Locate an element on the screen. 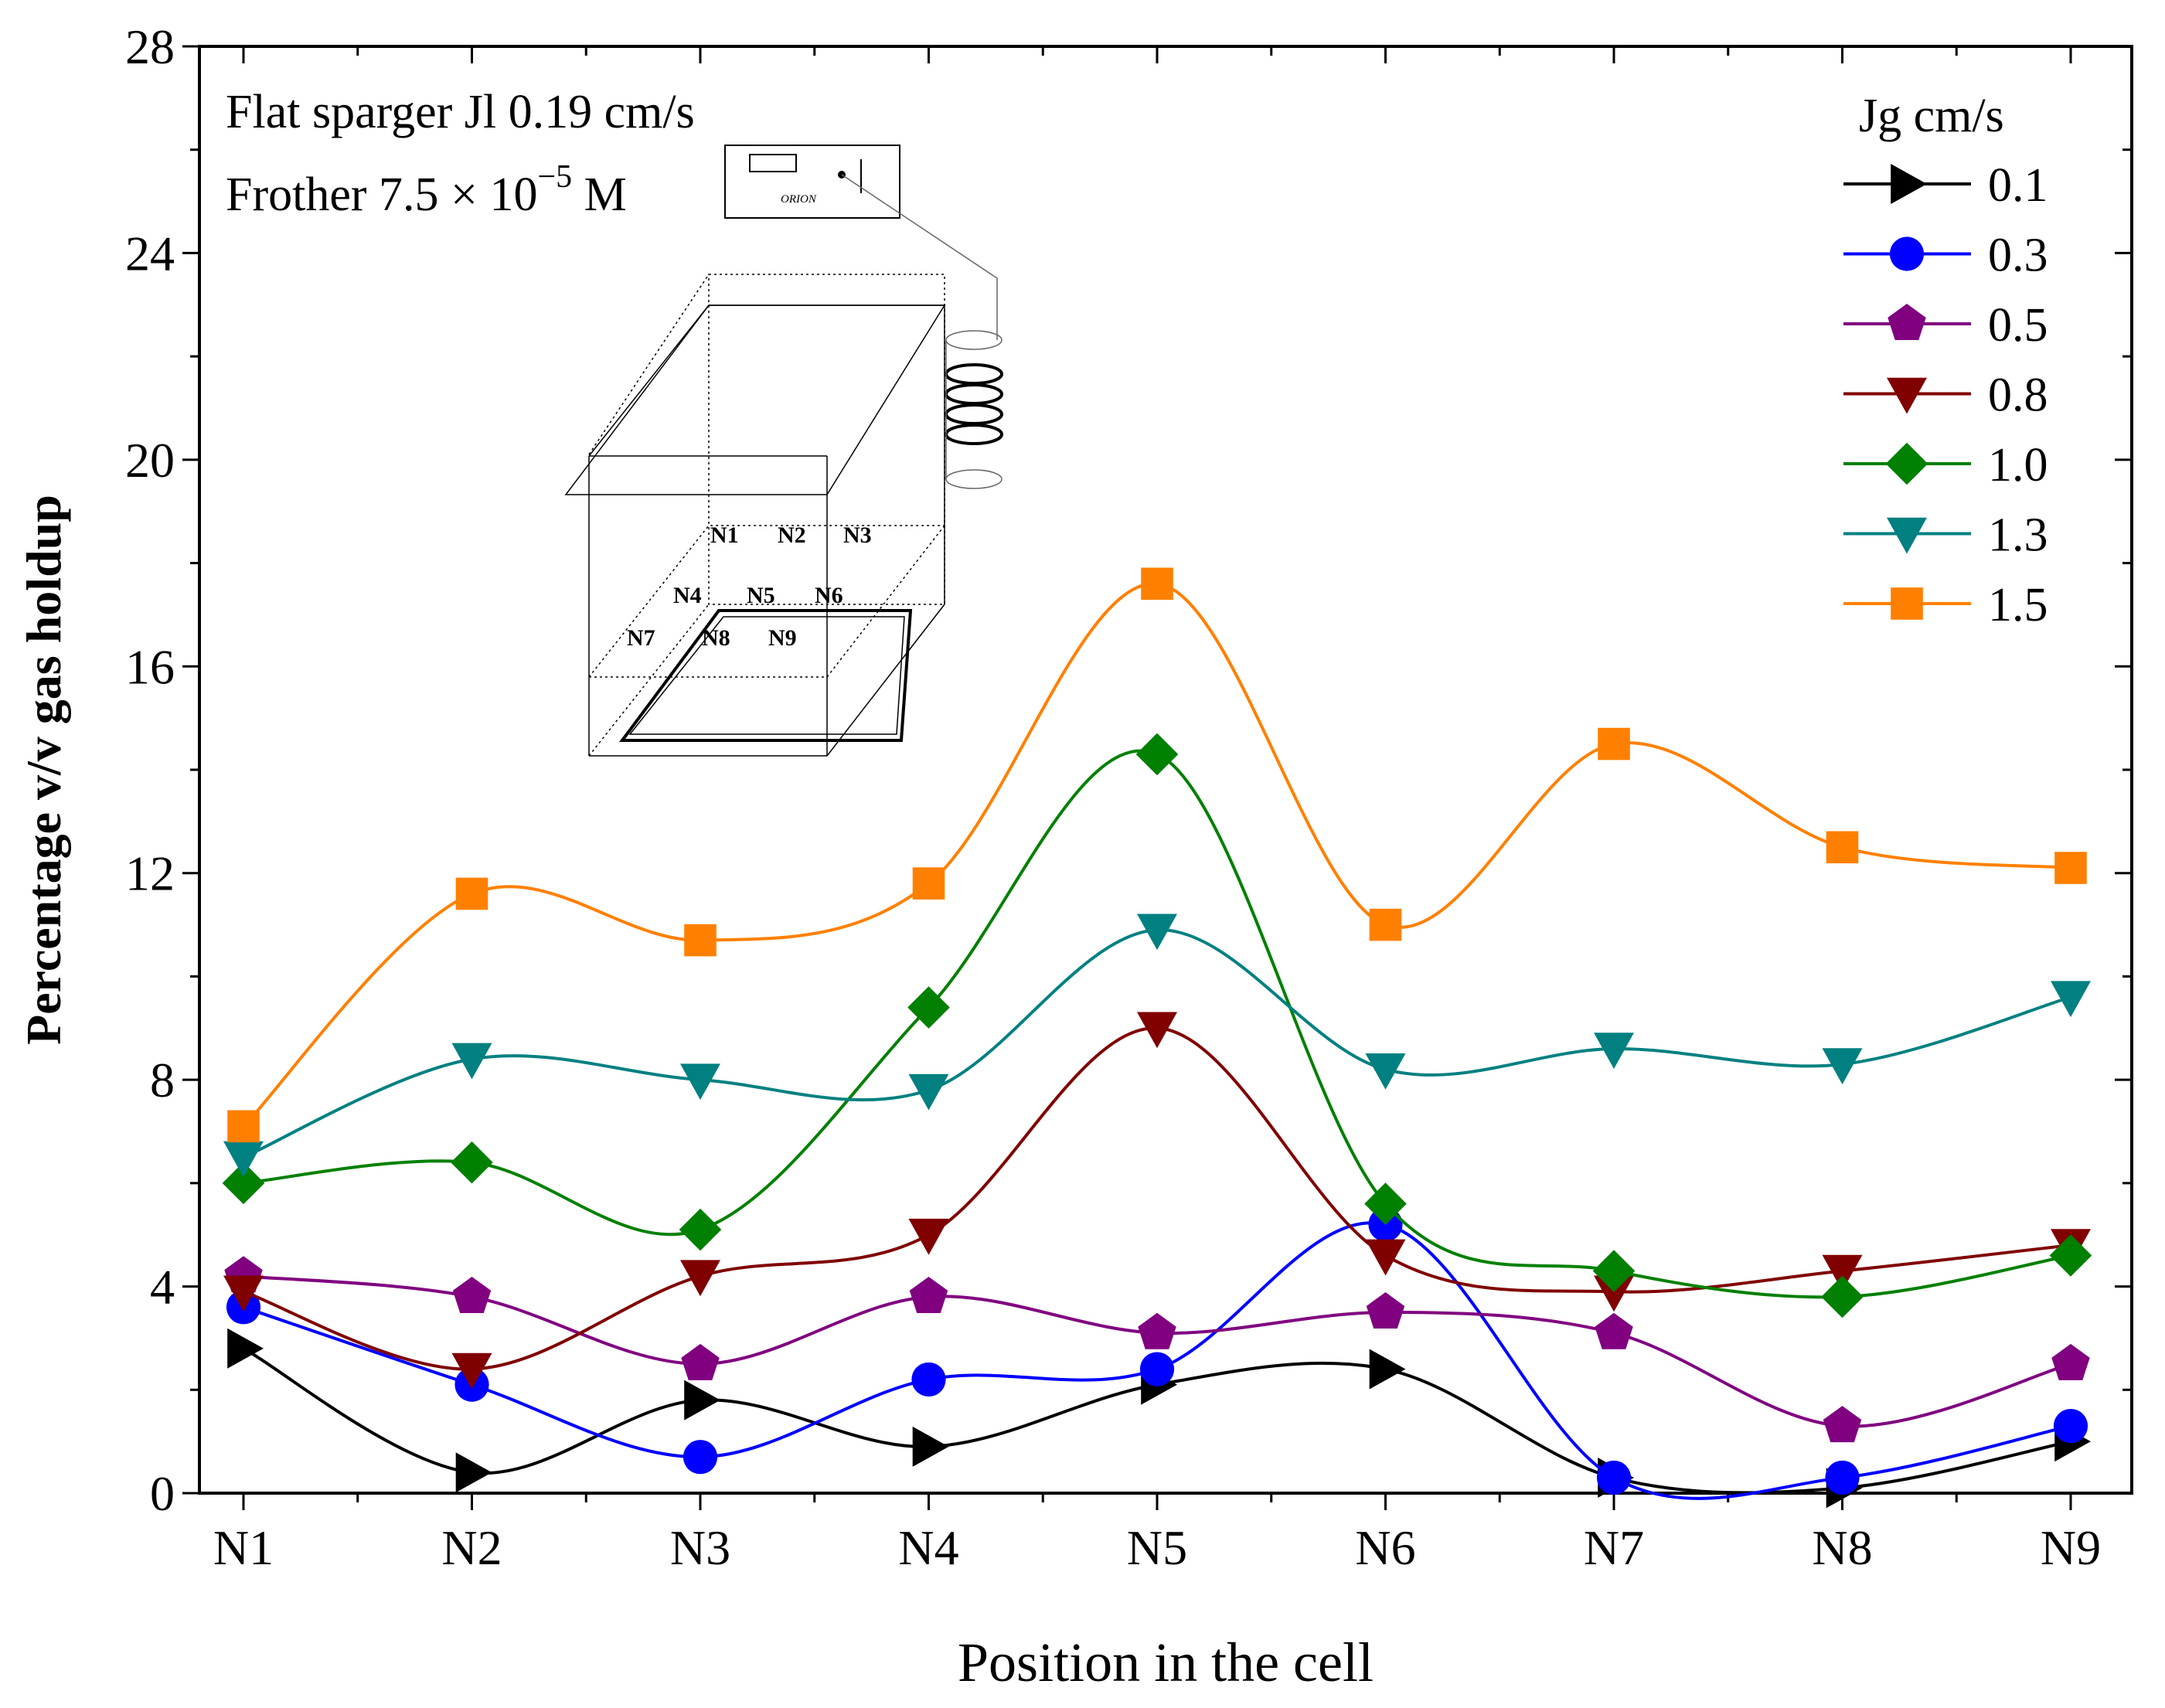  x-tick-label: N1 is located at coordinates (244, 1547).